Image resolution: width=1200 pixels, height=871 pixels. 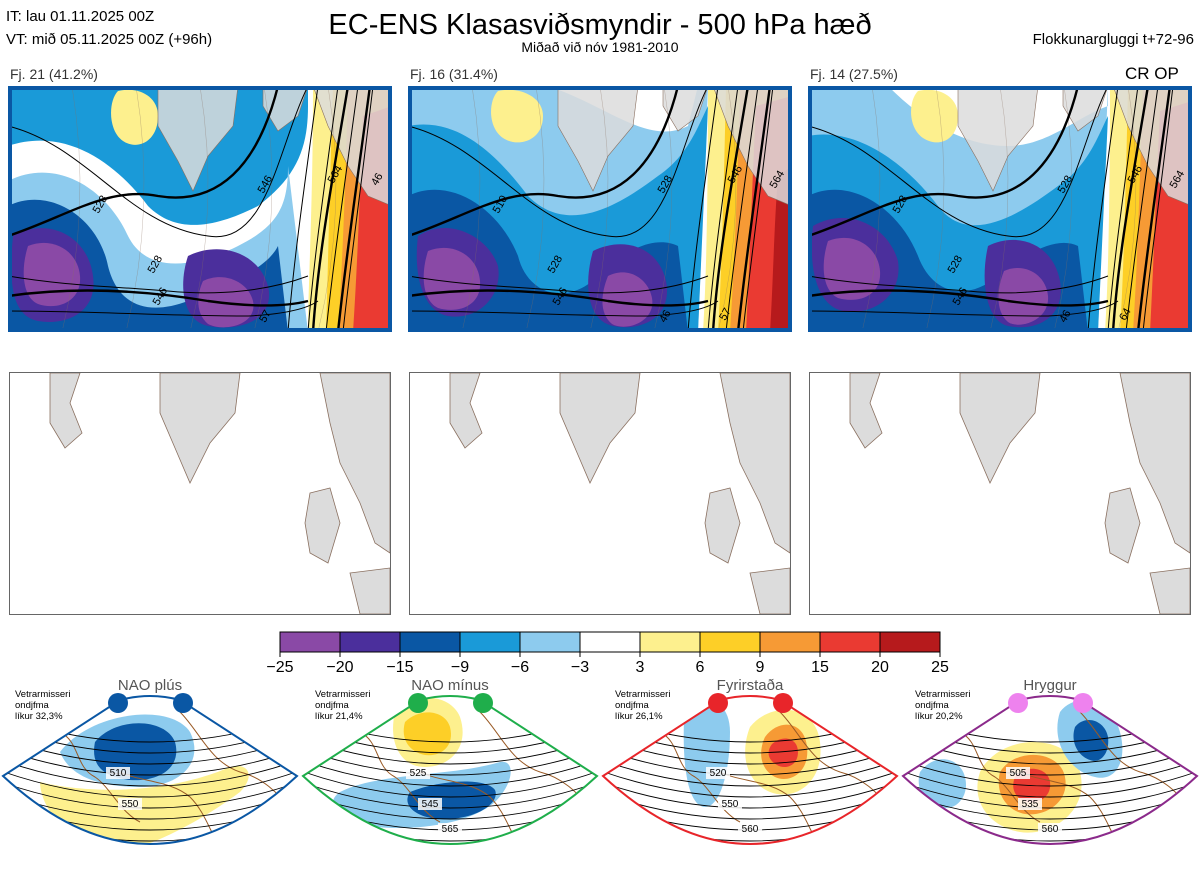 What do you see at coordinates (940, 667) in the screenshot?
I see `colorbar-tick-label: 25` at bounding box center [940, 667].